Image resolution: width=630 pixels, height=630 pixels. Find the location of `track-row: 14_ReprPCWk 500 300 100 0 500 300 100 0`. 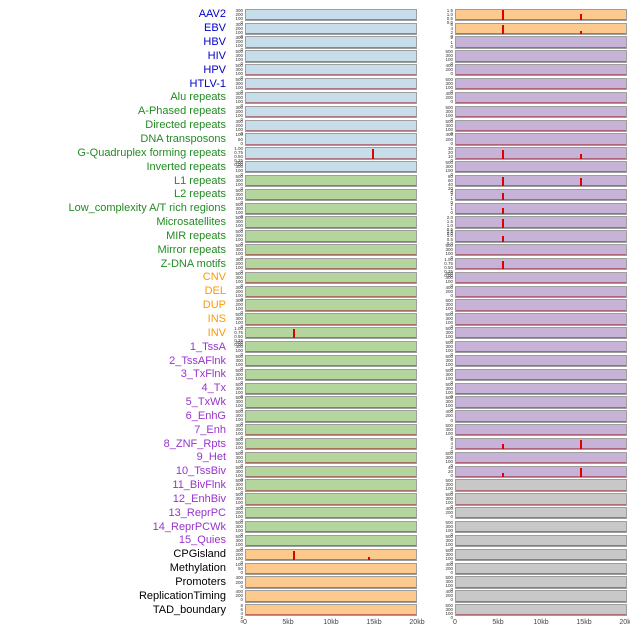

track-row: 14_ReprPCWk 500 300 100 0 500 300 100 0 is located at coordinates (316, 528).